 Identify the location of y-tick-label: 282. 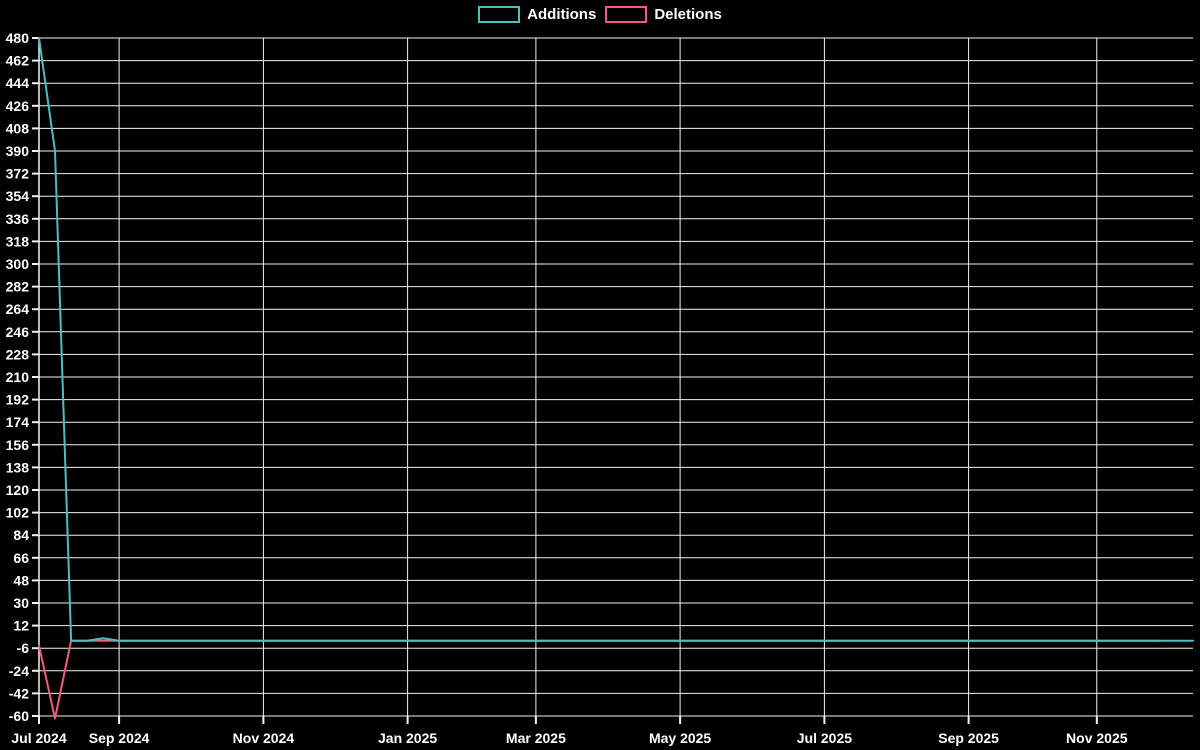
(18, 287).